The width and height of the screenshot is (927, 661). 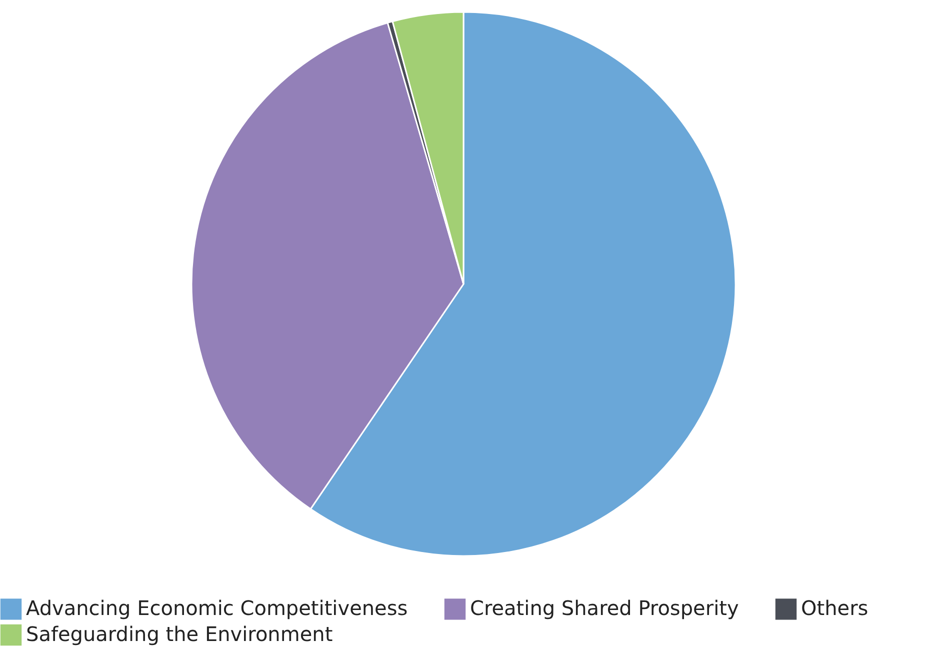 What do you see at coordinates (834, 608) in the screenshot?
I see `legend-label: Others` at bounding box center [834, 608].